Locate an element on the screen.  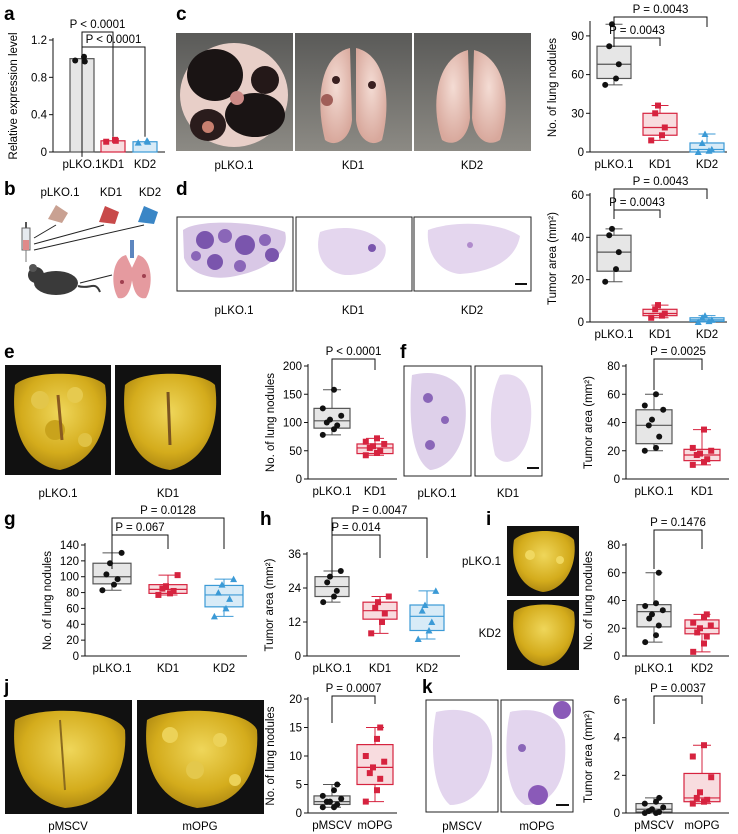
y-tick-label-e: 100 is located at coordinates (292, 424).